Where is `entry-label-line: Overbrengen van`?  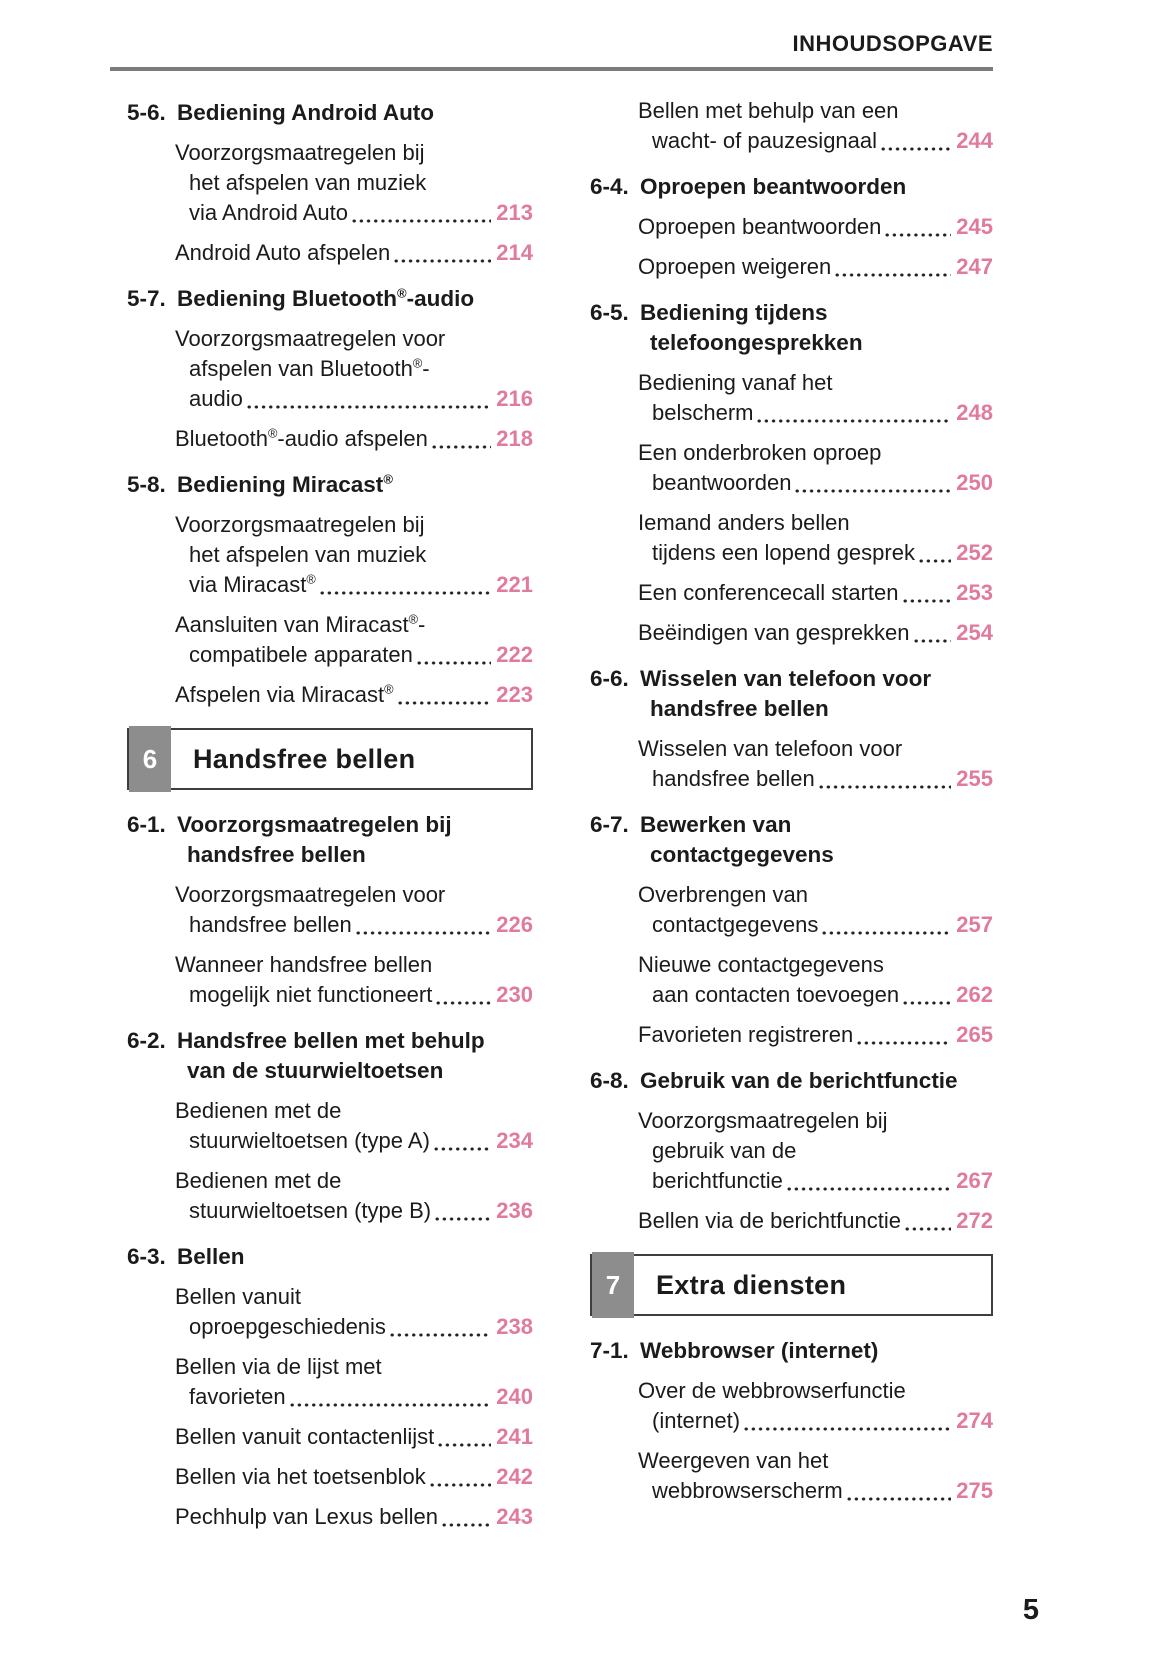 entry-label-line: Overbrengen van is located at coordinates (723, 894).